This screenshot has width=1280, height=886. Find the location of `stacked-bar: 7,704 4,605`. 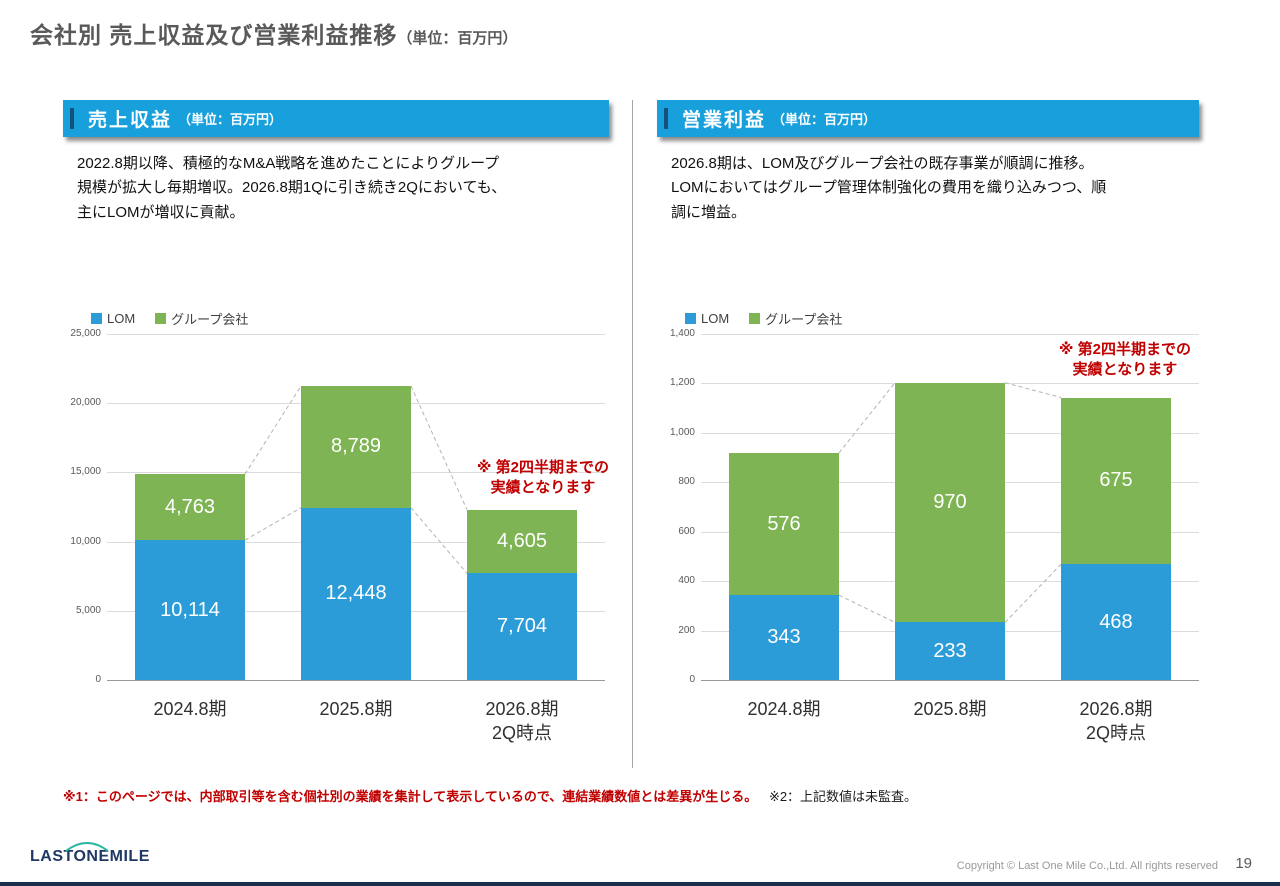

stacked-bar: 7,704 4,605 is located at coordinates (522, 507).